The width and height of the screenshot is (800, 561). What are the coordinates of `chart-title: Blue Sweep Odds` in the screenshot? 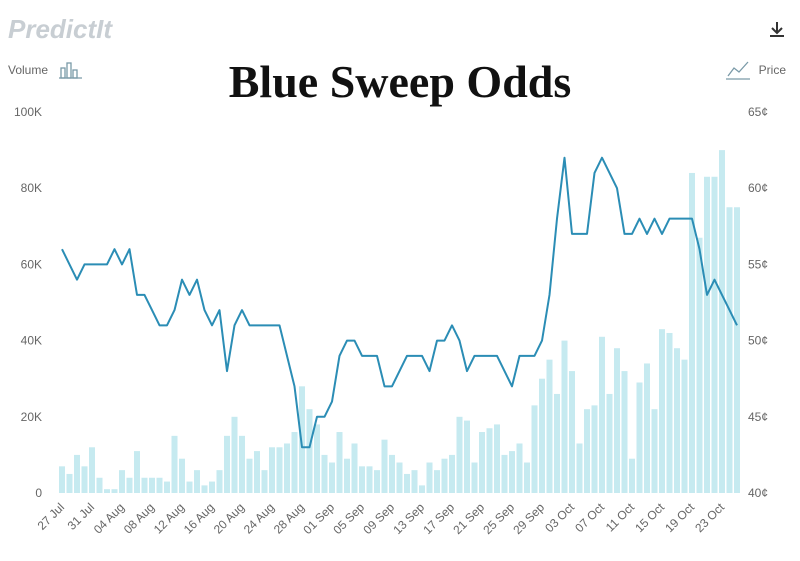 It's located at (400, 81).